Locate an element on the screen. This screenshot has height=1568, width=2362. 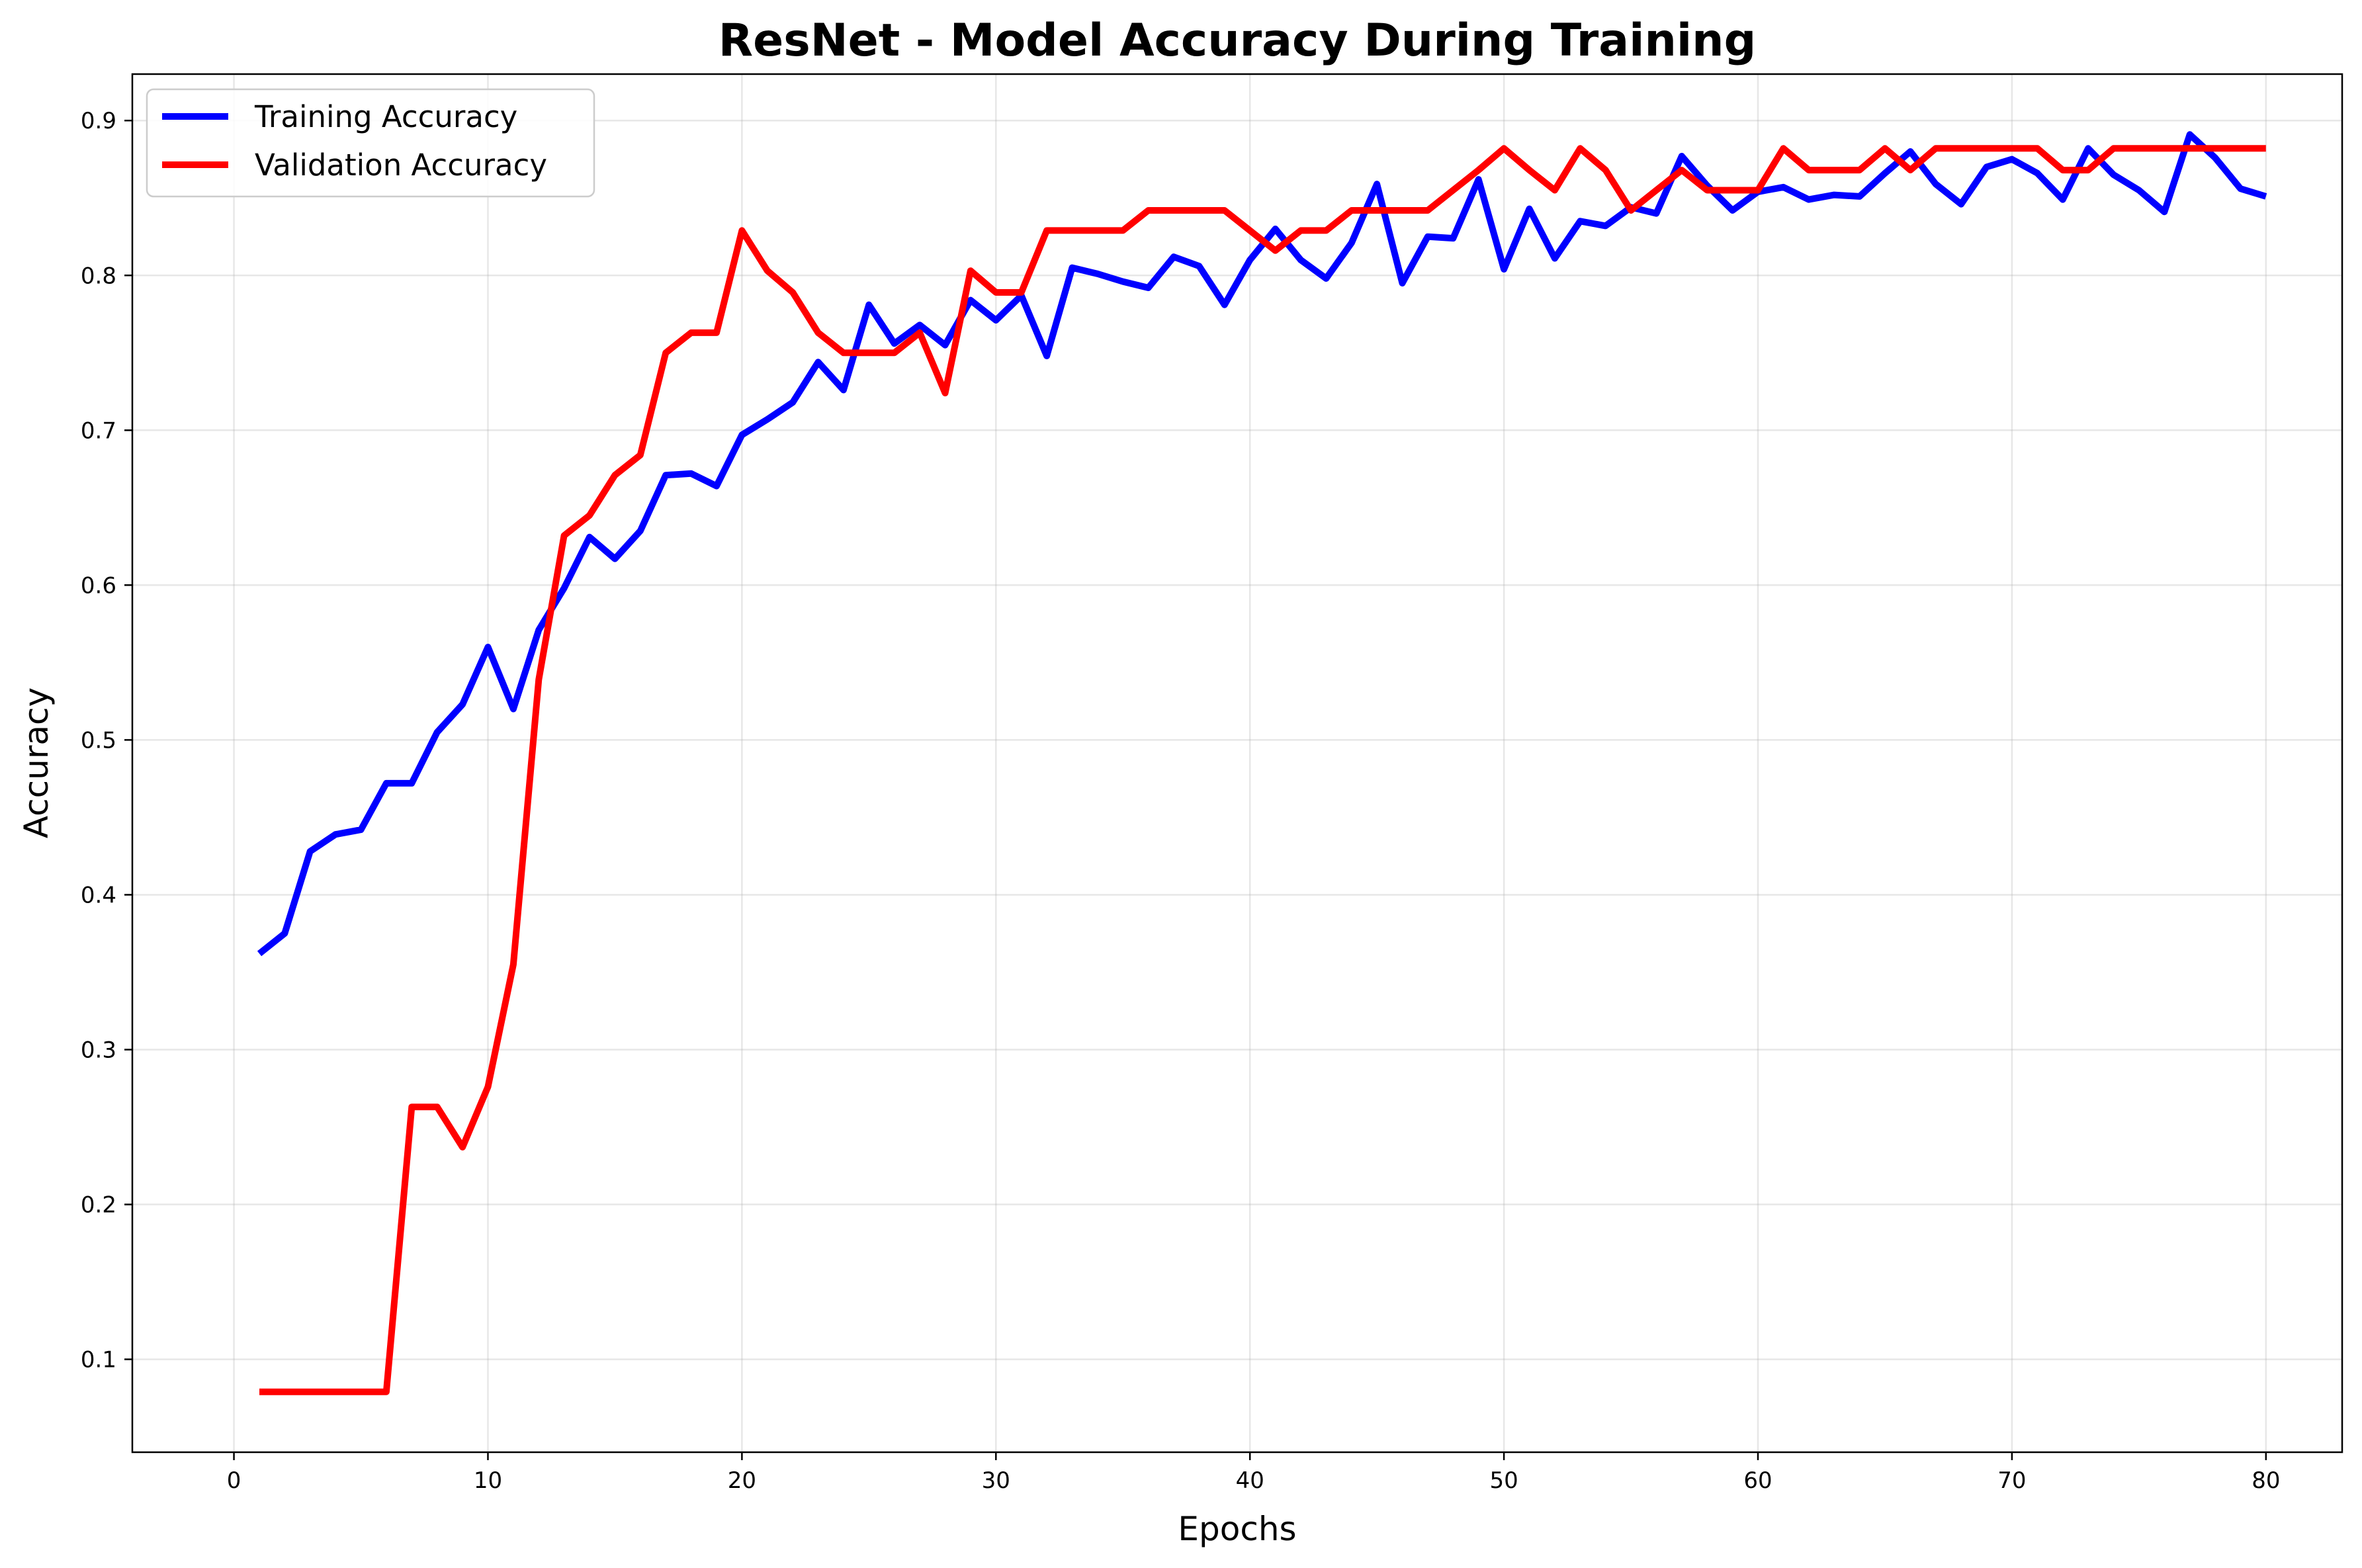
x-axis-ticks: 0 10 20 30 40 50 60 70 80 is located at coordinates (1253, 1473).